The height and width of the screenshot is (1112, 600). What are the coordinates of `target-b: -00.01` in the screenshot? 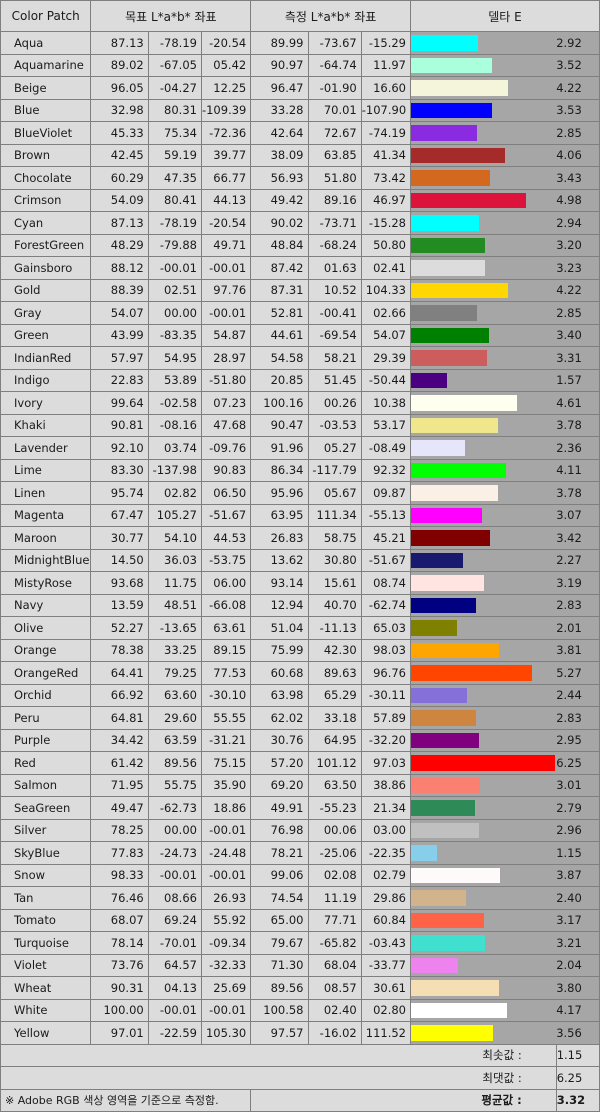 It's located at (226, 268).